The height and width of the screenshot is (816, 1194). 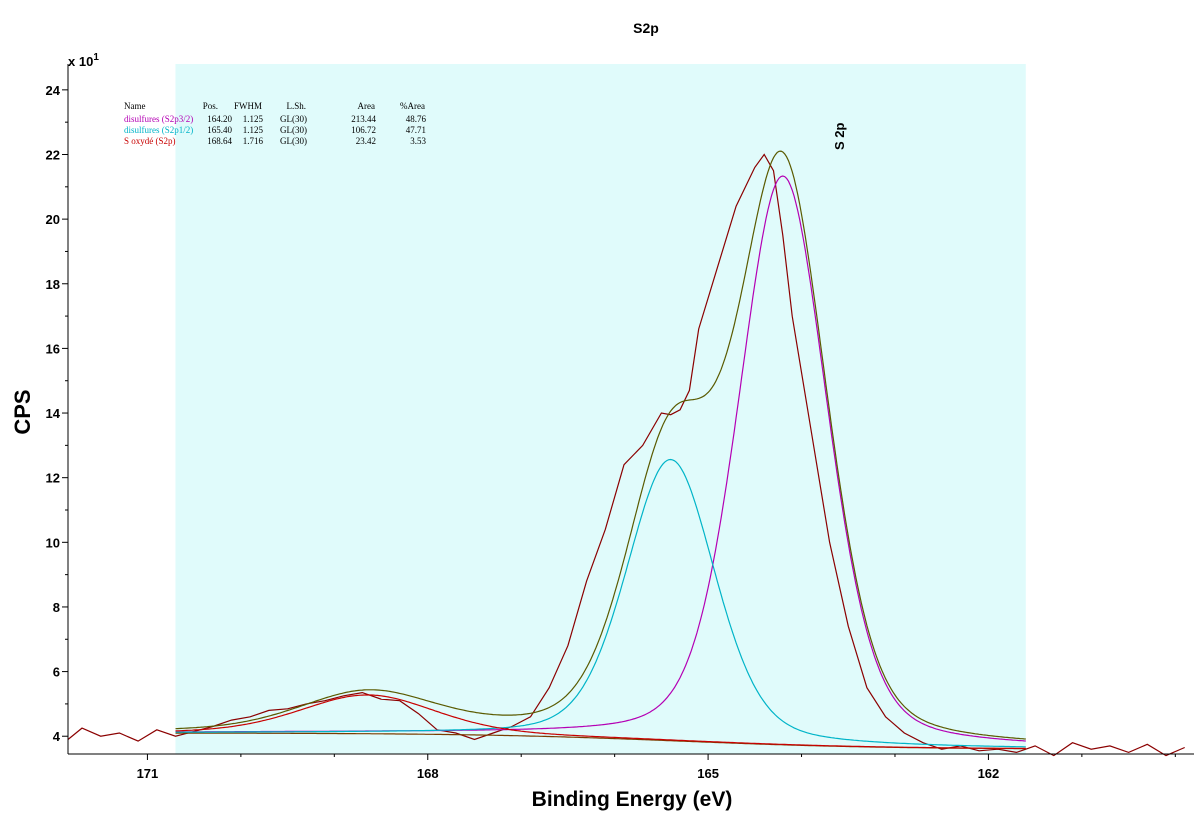 What do you see at coordinates (96, 57) in the screenshot?
I see `y-multiplier-exponent: 1` at bounding box center [96, 57].